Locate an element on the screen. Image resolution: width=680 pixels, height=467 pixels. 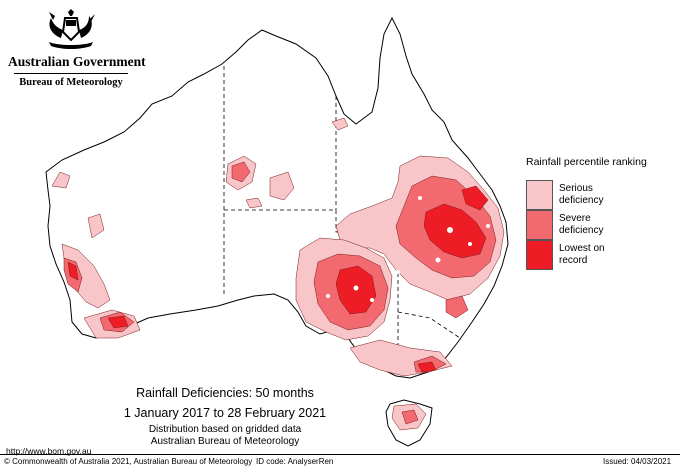
issued-date: Issued: 04/03/2021 is located at coordinates (637, 461).